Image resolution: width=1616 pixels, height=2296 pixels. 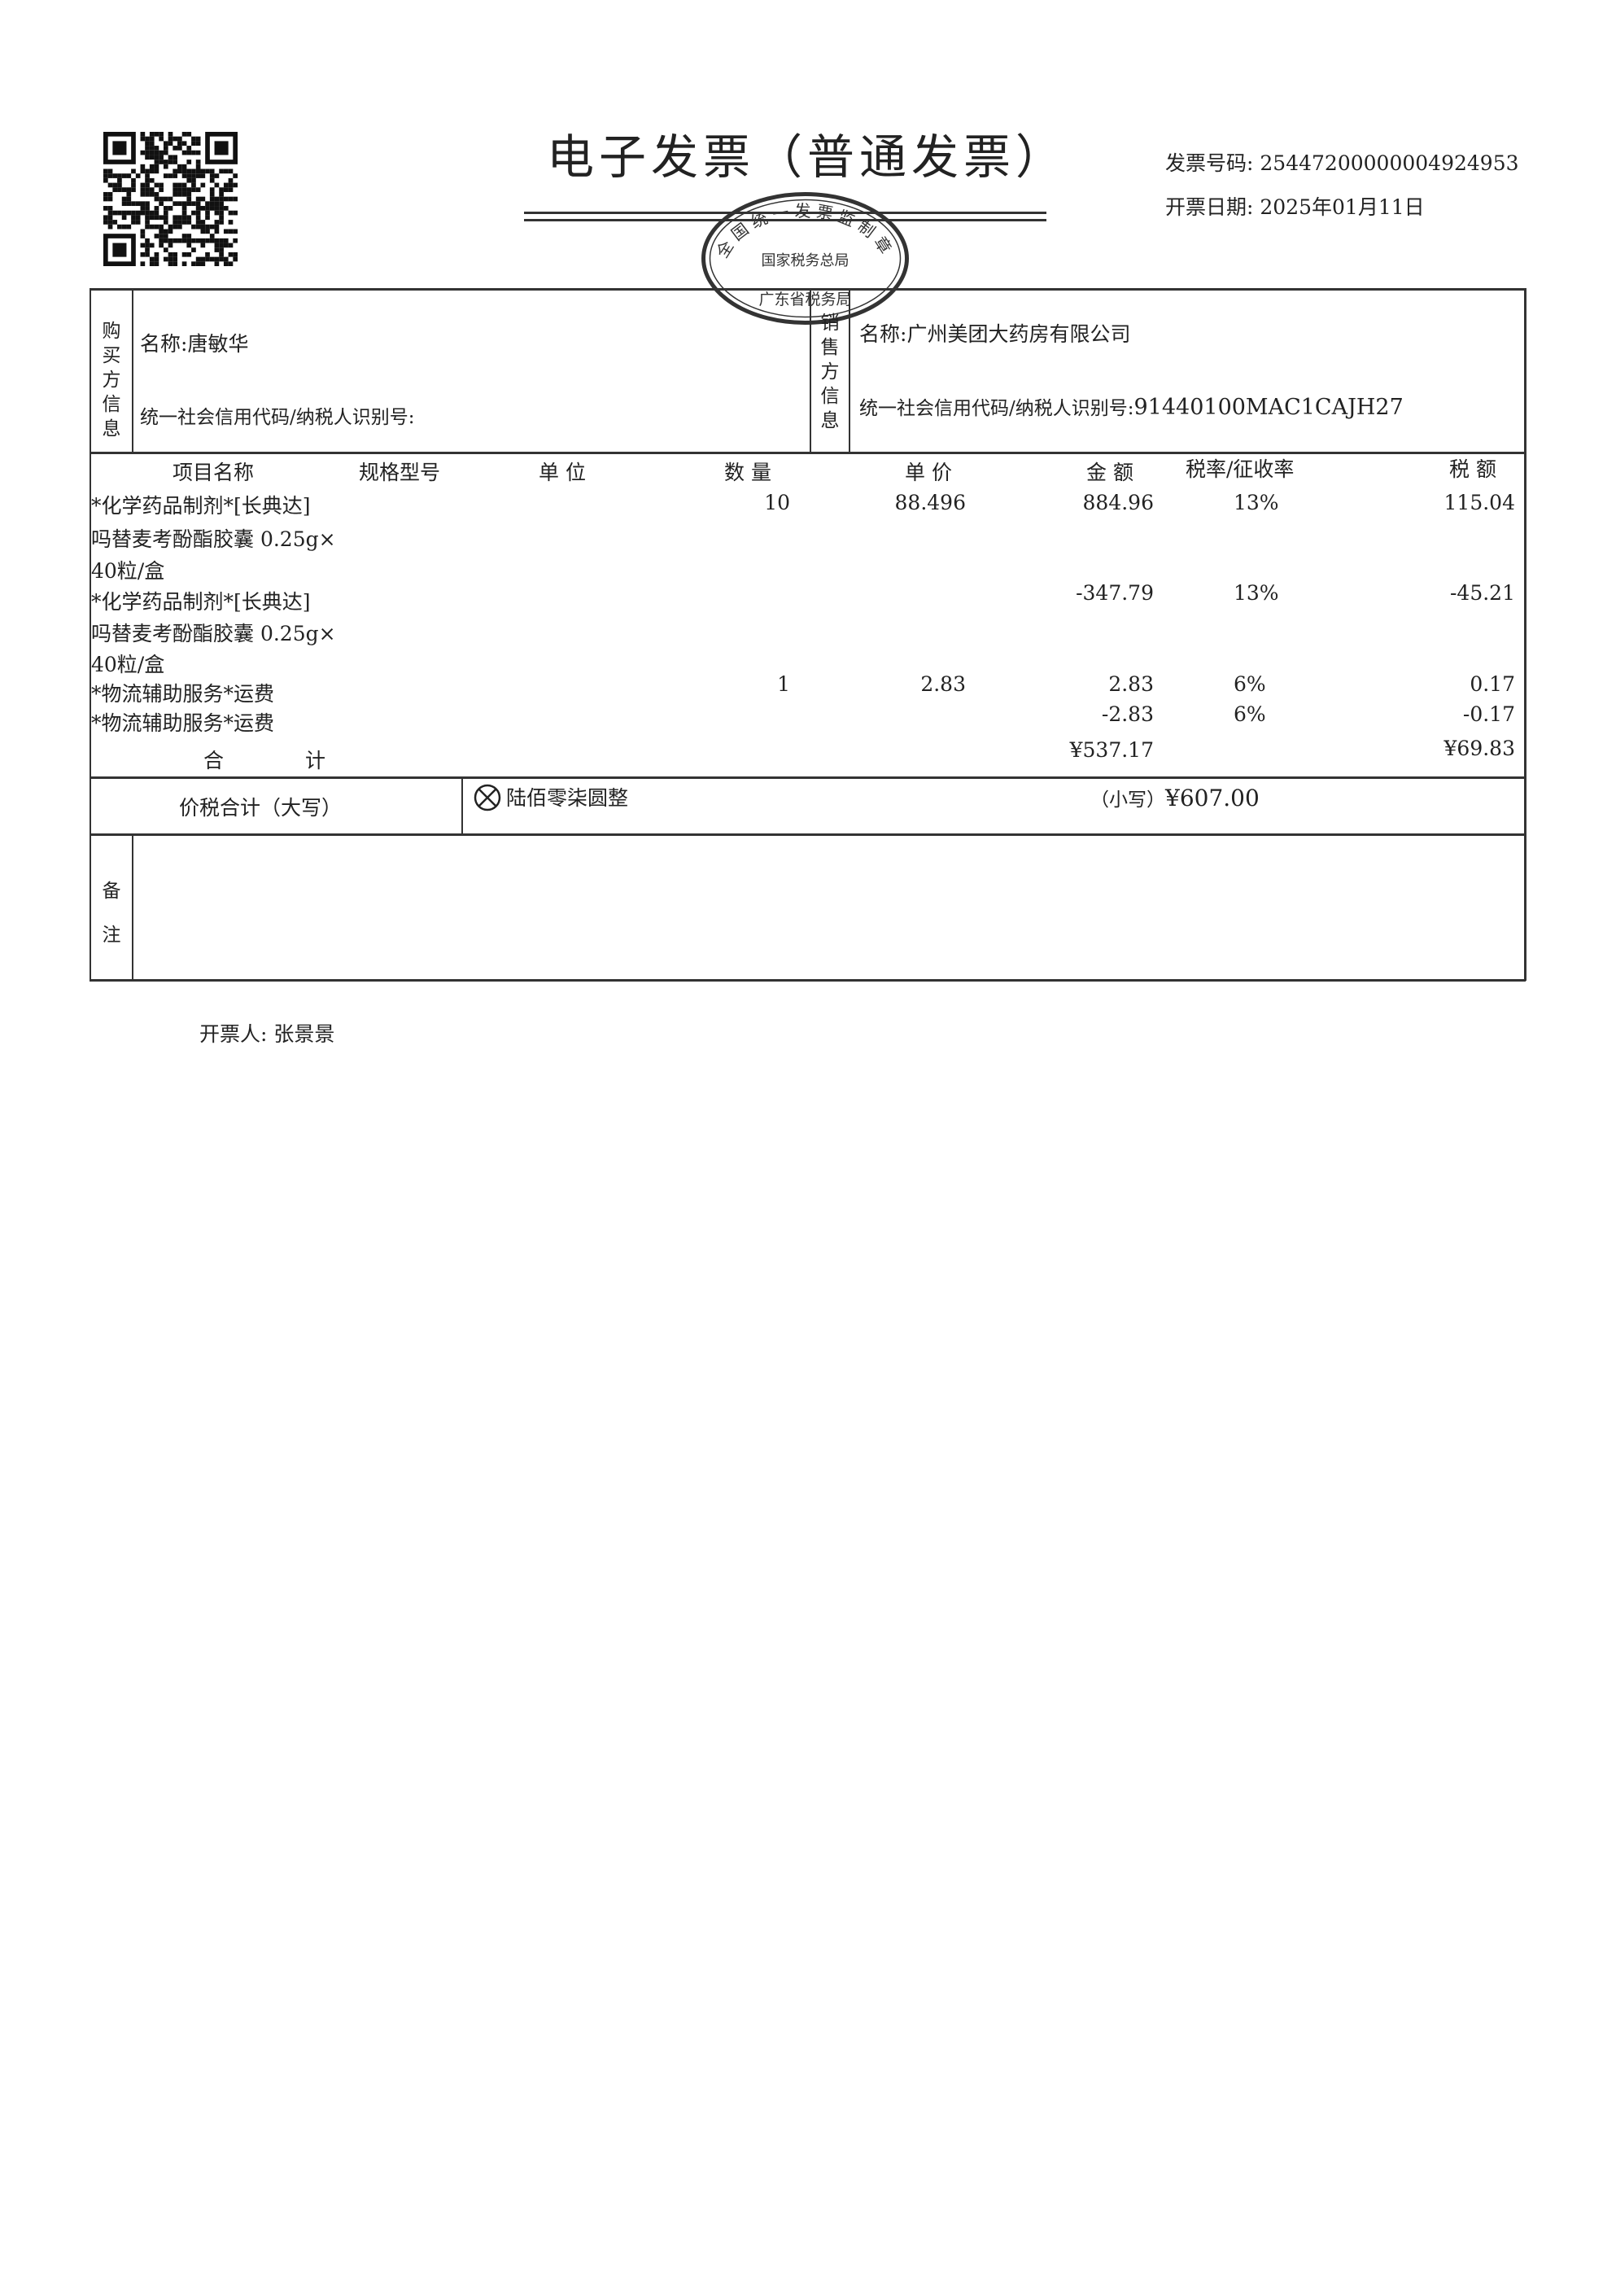 What do you see at coordinates (214, 472) in the screenshot?
I see `column-header-item-name: 项目名称` at bounding box center [214, 472].